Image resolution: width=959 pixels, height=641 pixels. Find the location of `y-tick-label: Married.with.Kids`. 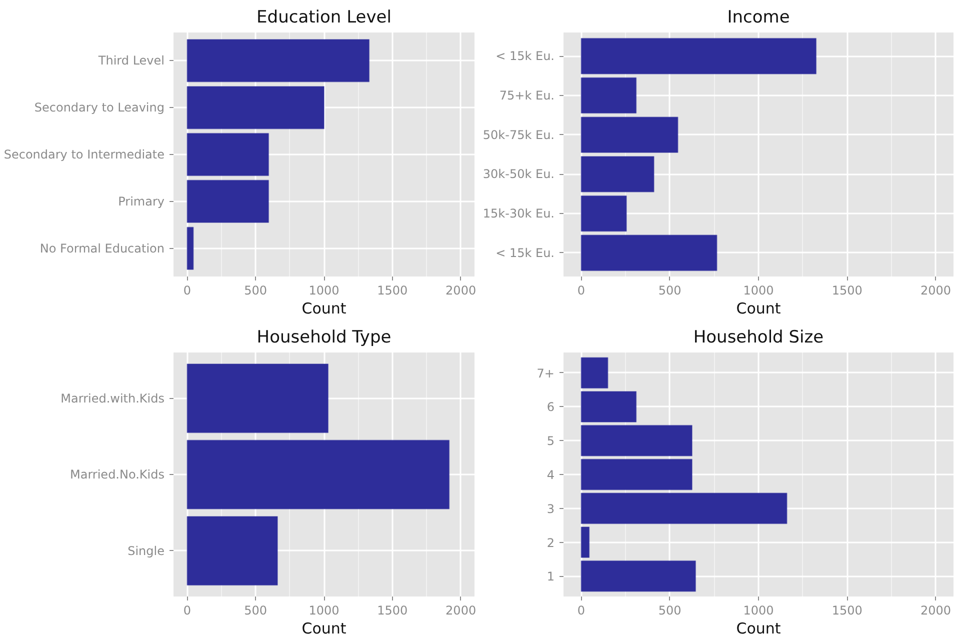

y-tick-label: Married.with.Kids is located at coordinates (112, 398).